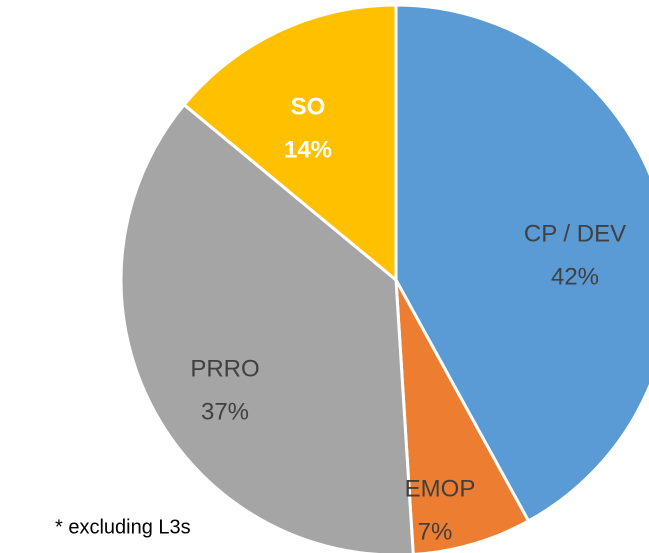 The image size is (649, 553). I want to click on slice-label: EMOP, so click(440, 488).